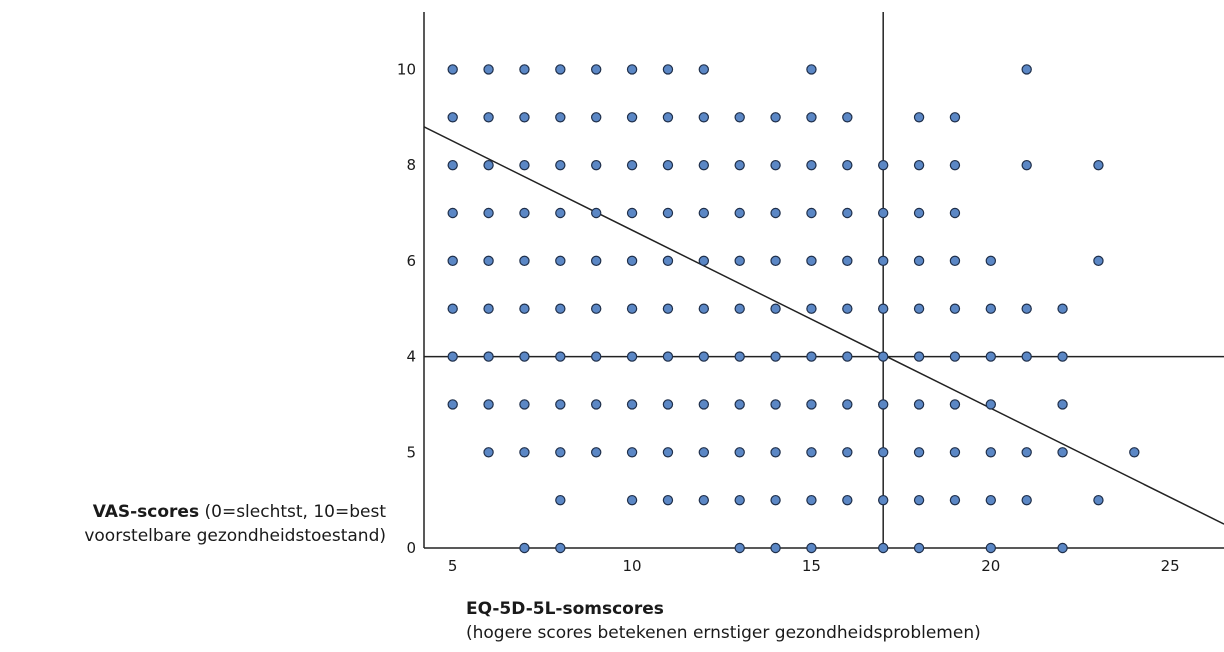 The image size is (1224, 652). I want to click on y-axis-label: VAS-scores, so click(146, 512).